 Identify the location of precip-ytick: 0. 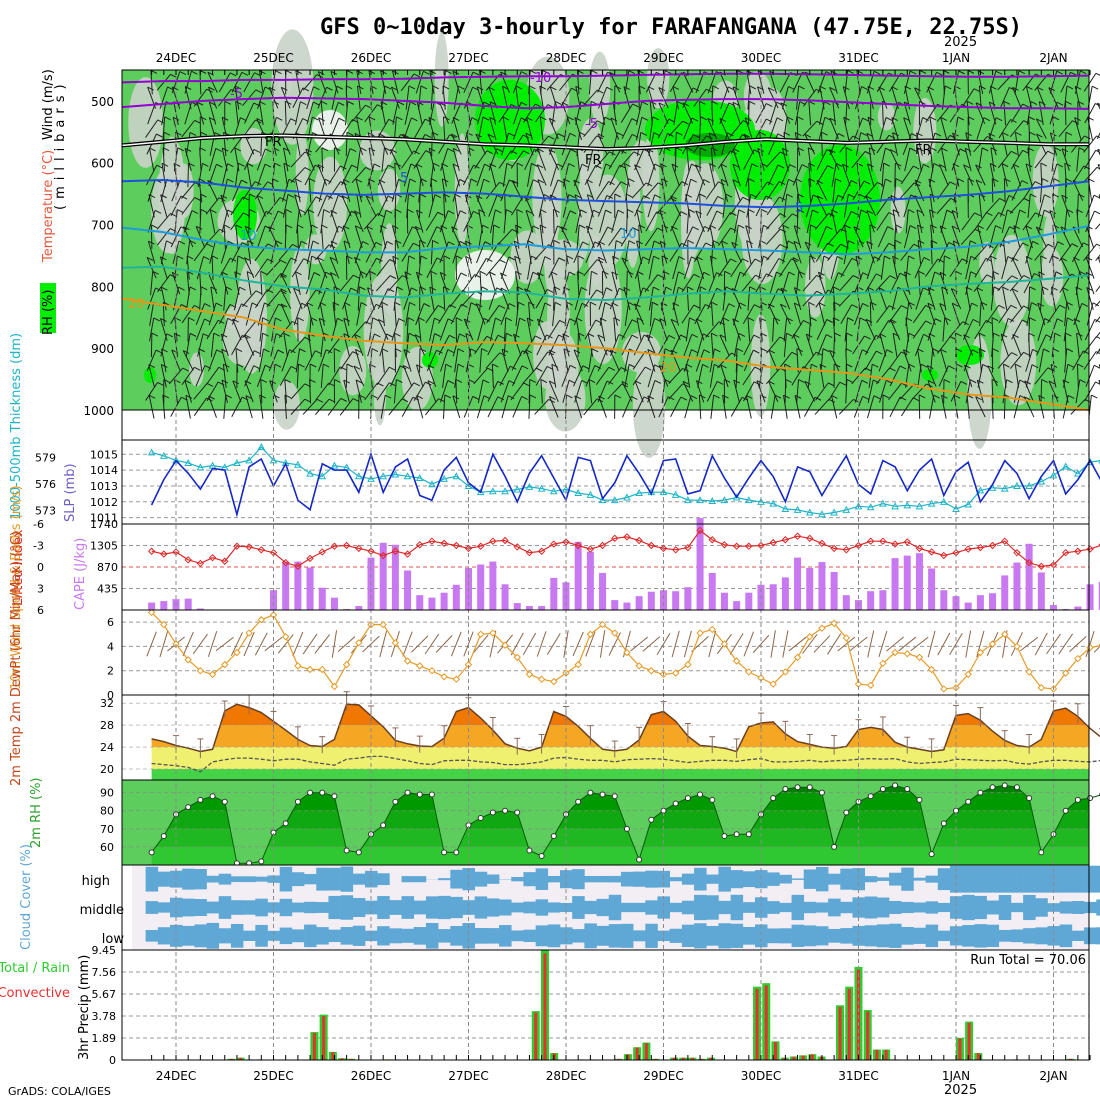
(112, 1060).